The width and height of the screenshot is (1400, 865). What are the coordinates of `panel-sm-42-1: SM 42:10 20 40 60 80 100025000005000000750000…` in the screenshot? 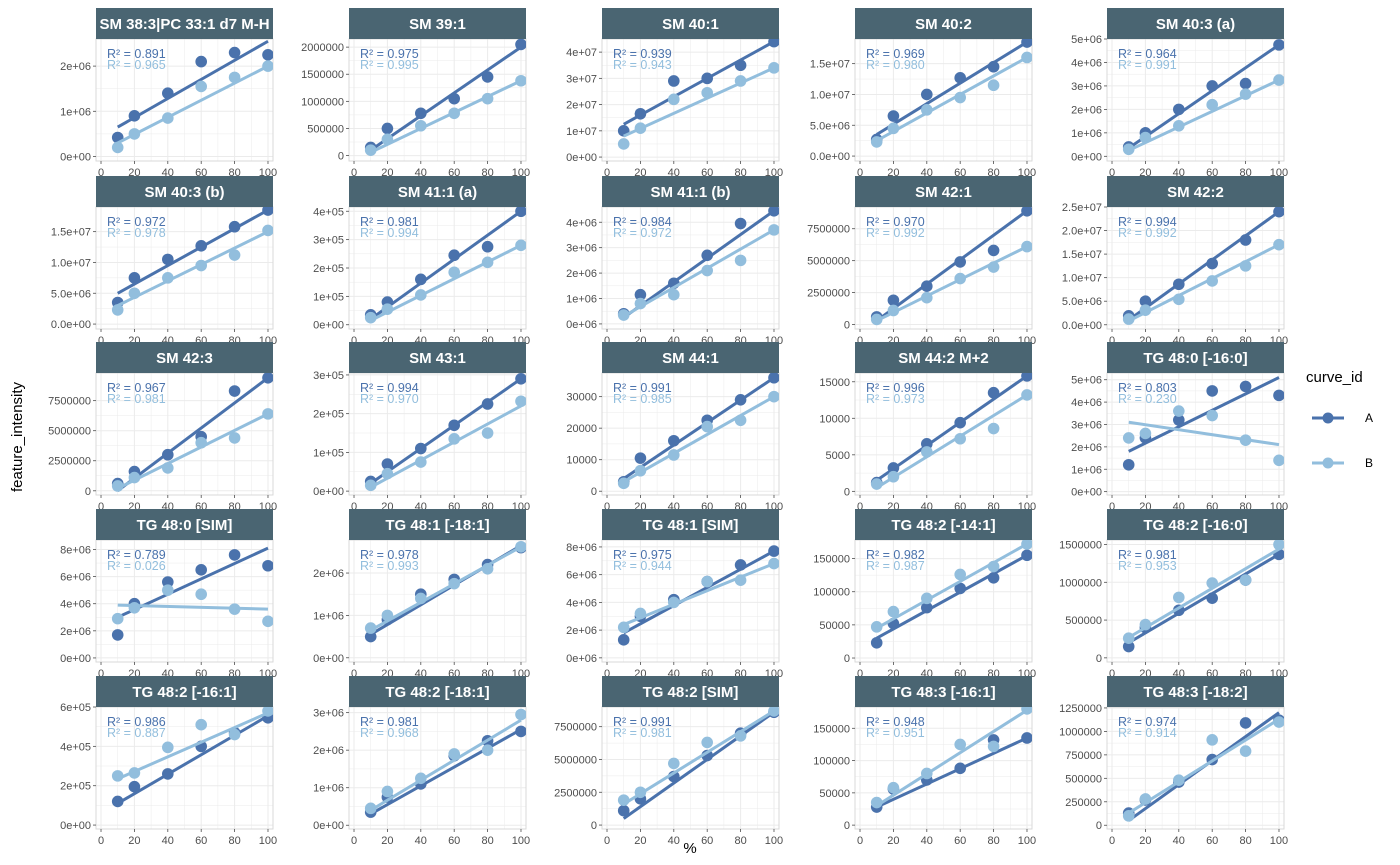 It's located at (921, 261).